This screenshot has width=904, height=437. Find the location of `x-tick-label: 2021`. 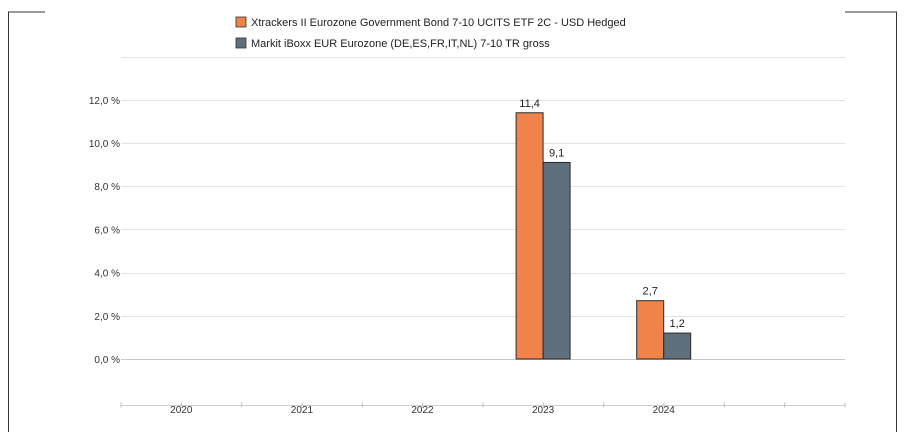

x-tick-label: 2021 is located at coordinates (302, 410).